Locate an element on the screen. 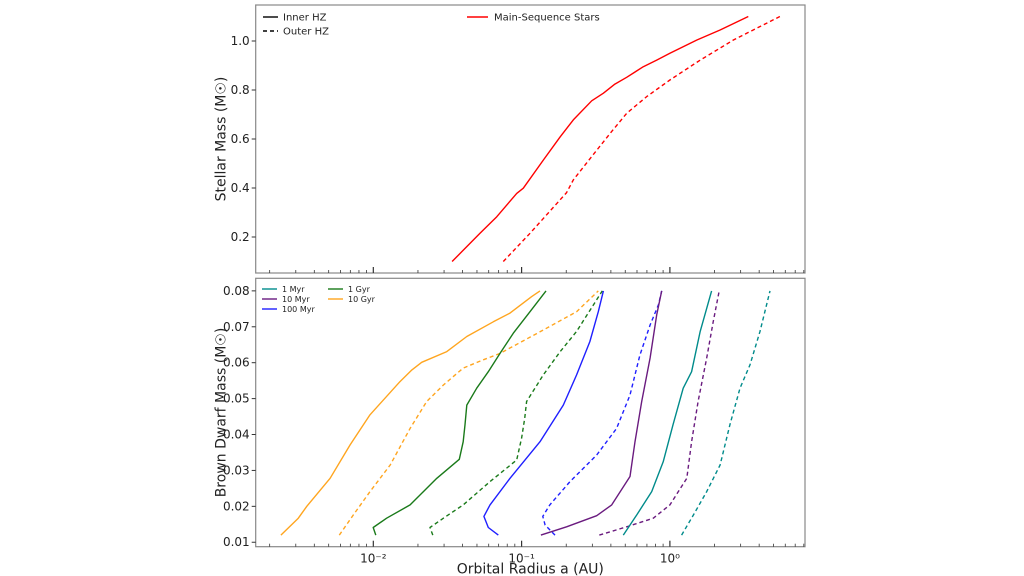  y-tick-label: 0.8 is located at coordinates (240, 90).